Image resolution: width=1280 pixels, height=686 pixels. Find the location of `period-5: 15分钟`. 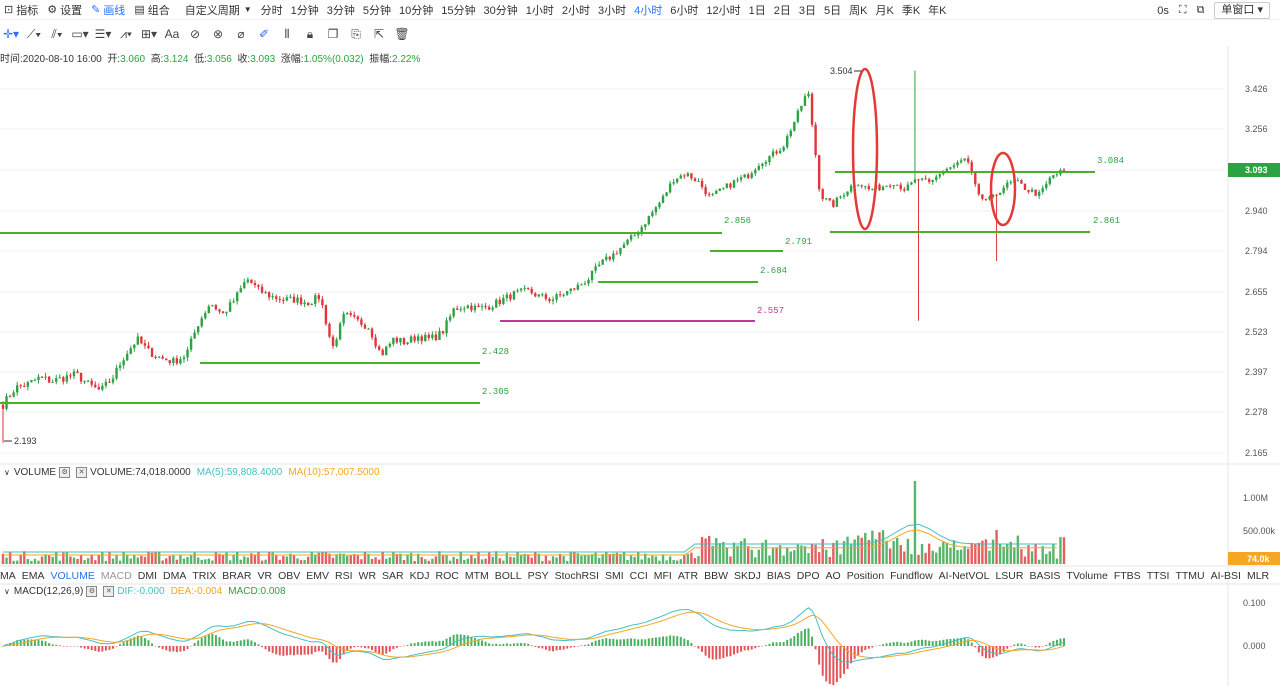

period-5: 15分钟 is located at coordinates (458, 10).